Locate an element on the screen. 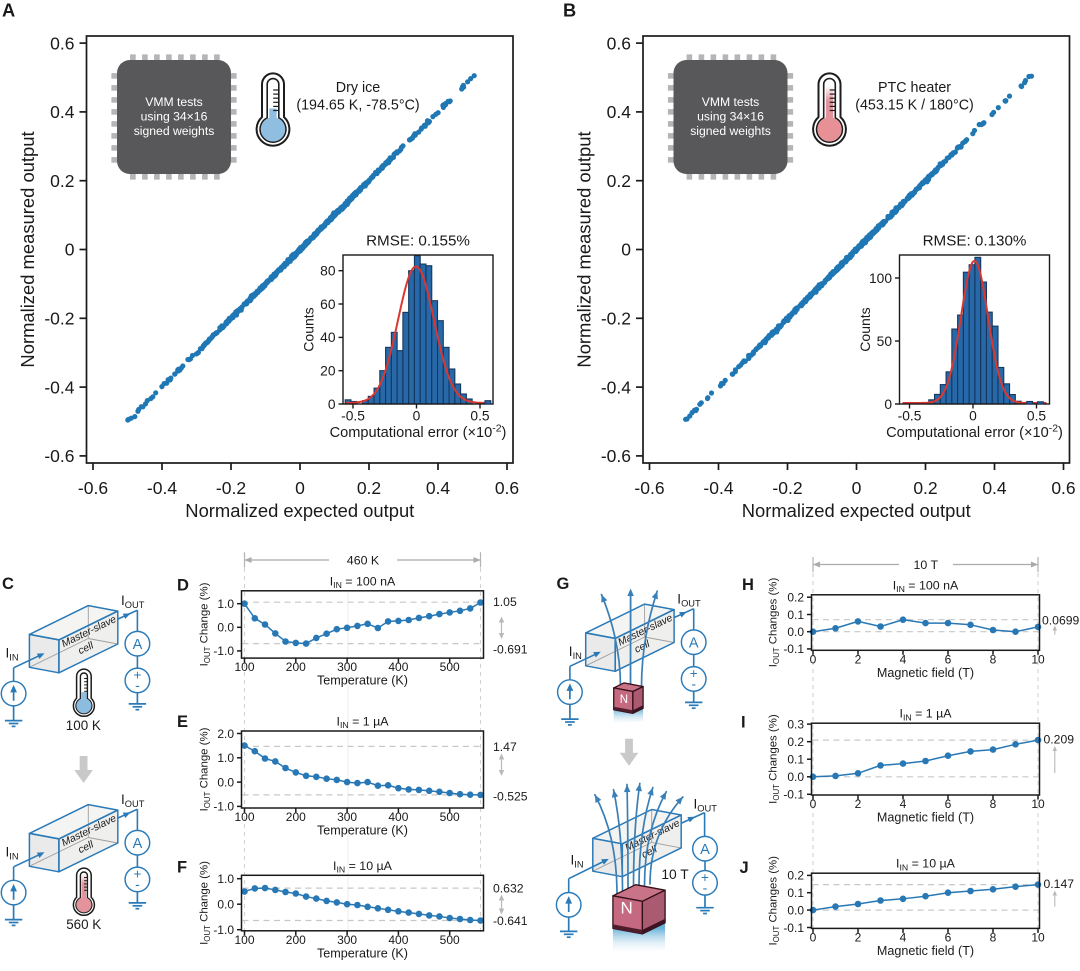 The image size is (1080, 971). svg-text: F is located at coordinates (182, 867).